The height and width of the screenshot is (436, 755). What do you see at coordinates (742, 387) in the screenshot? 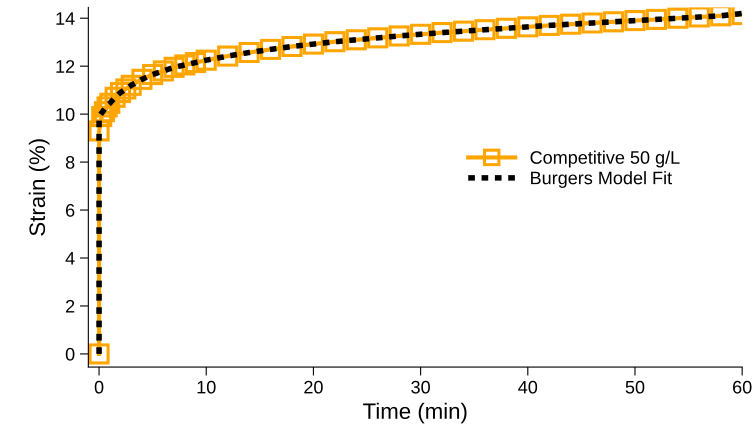
I see `x-tick-label: 60` at bounding box center [742, 387].